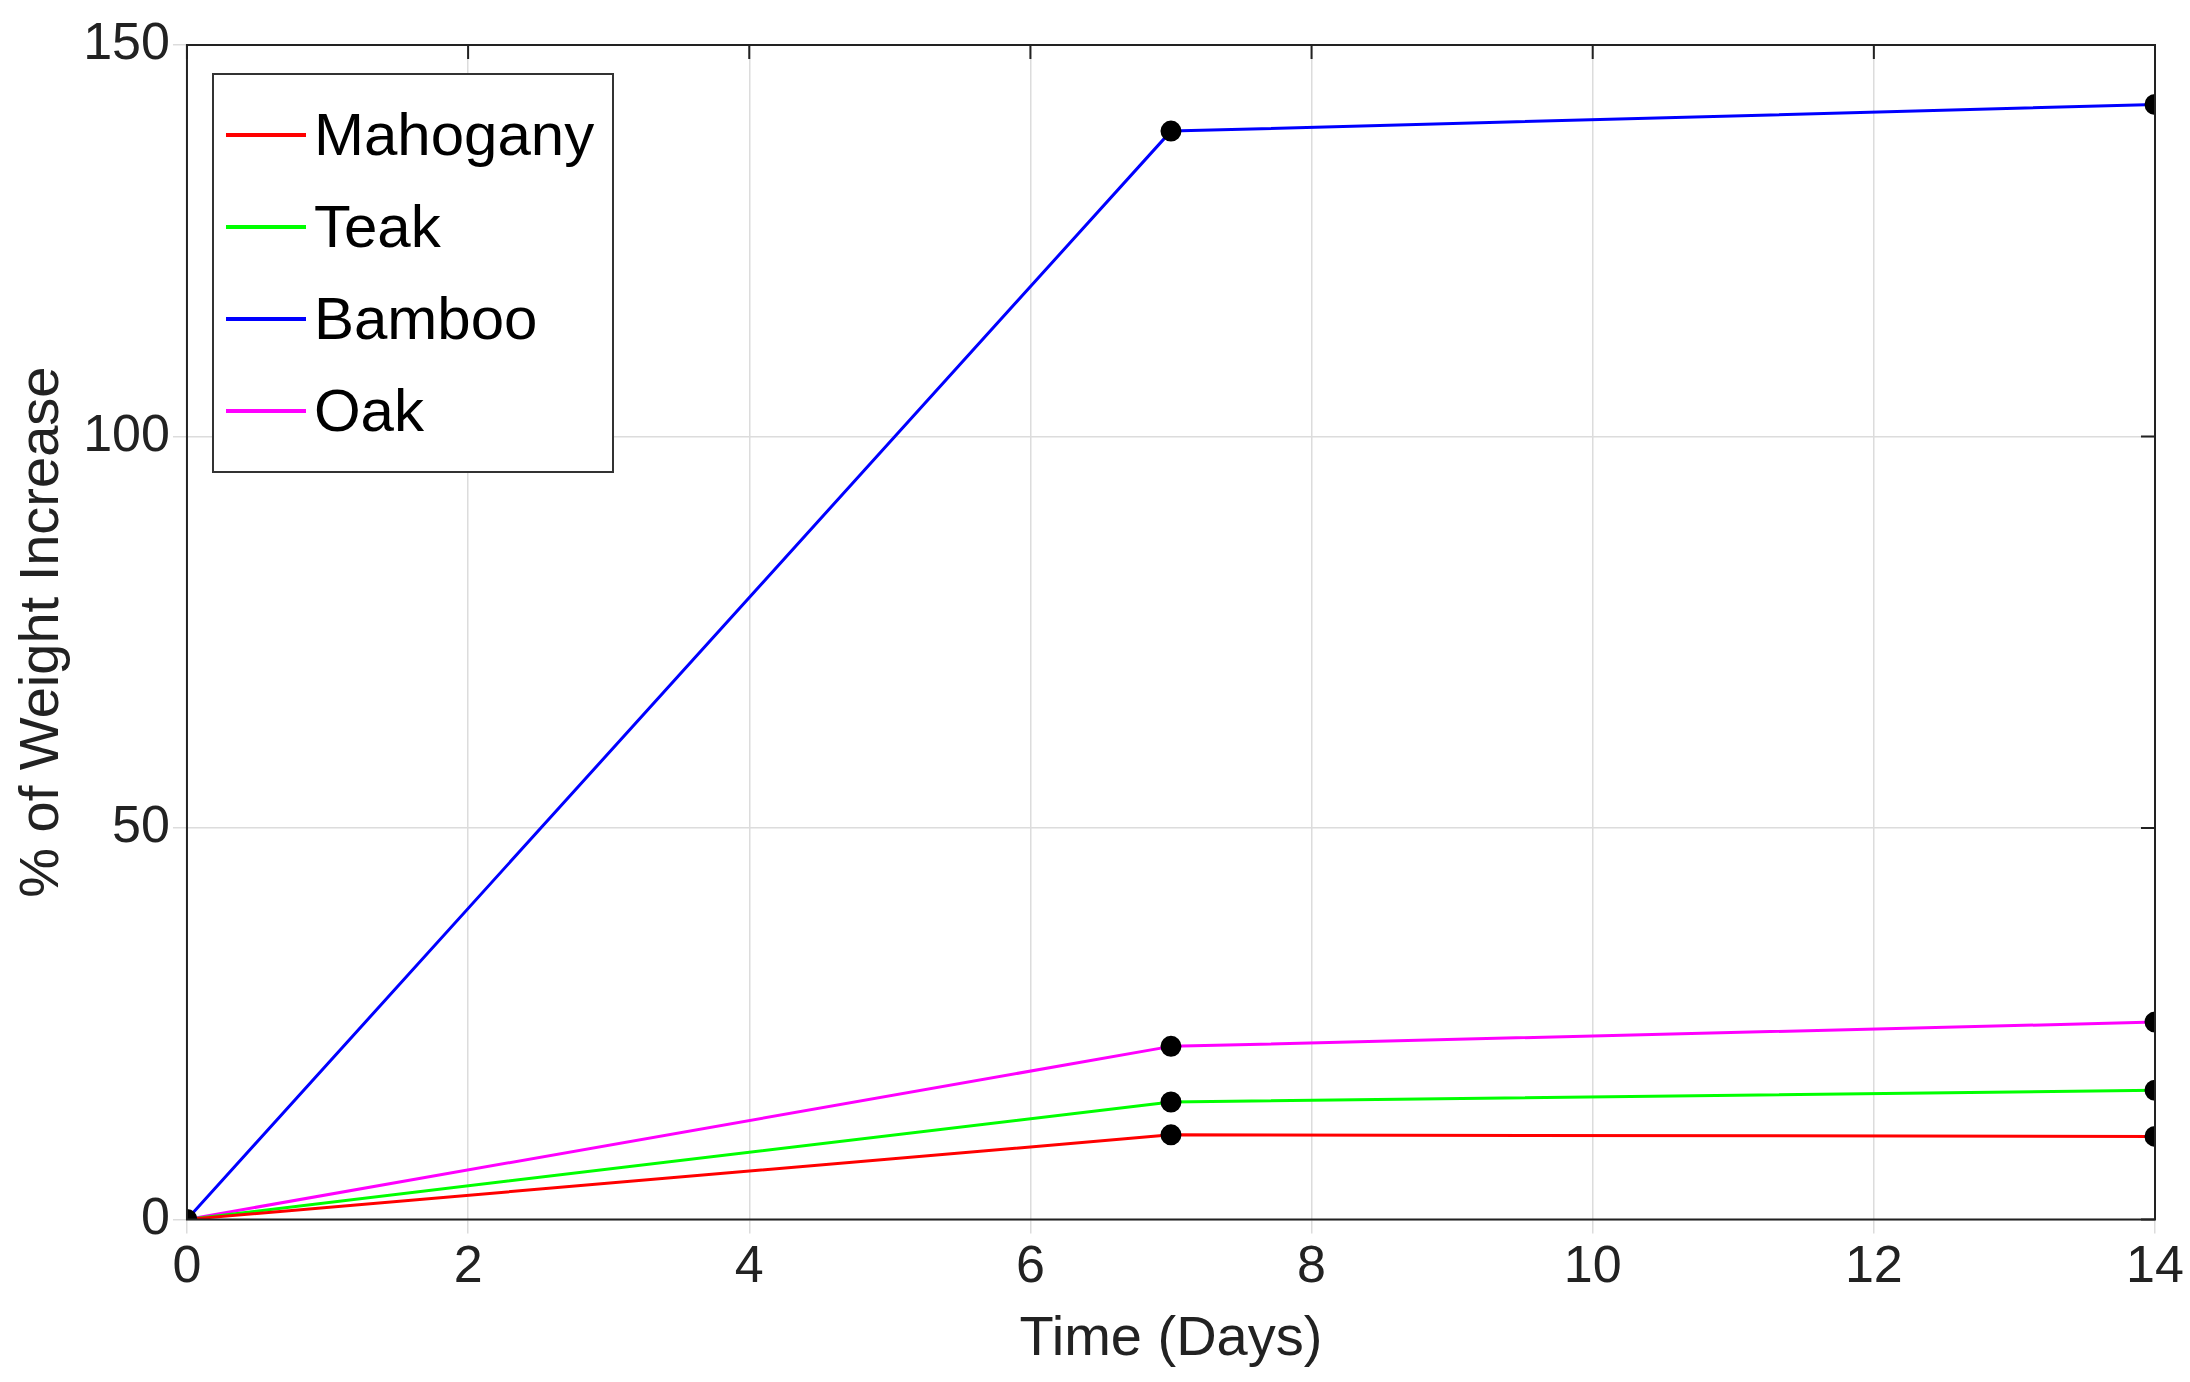 This screenshot has height=1382, width=2190. Describe the element at coordinates (1030, 1263) in the screenshot. I see `x-tick-label: 6` at that location.